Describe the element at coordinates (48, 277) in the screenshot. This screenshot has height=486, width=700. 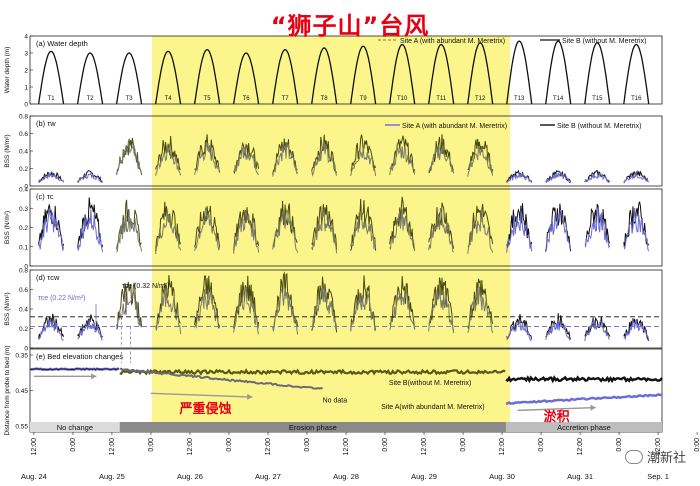
I see `panel-label-d: (d) τcw` at that location.